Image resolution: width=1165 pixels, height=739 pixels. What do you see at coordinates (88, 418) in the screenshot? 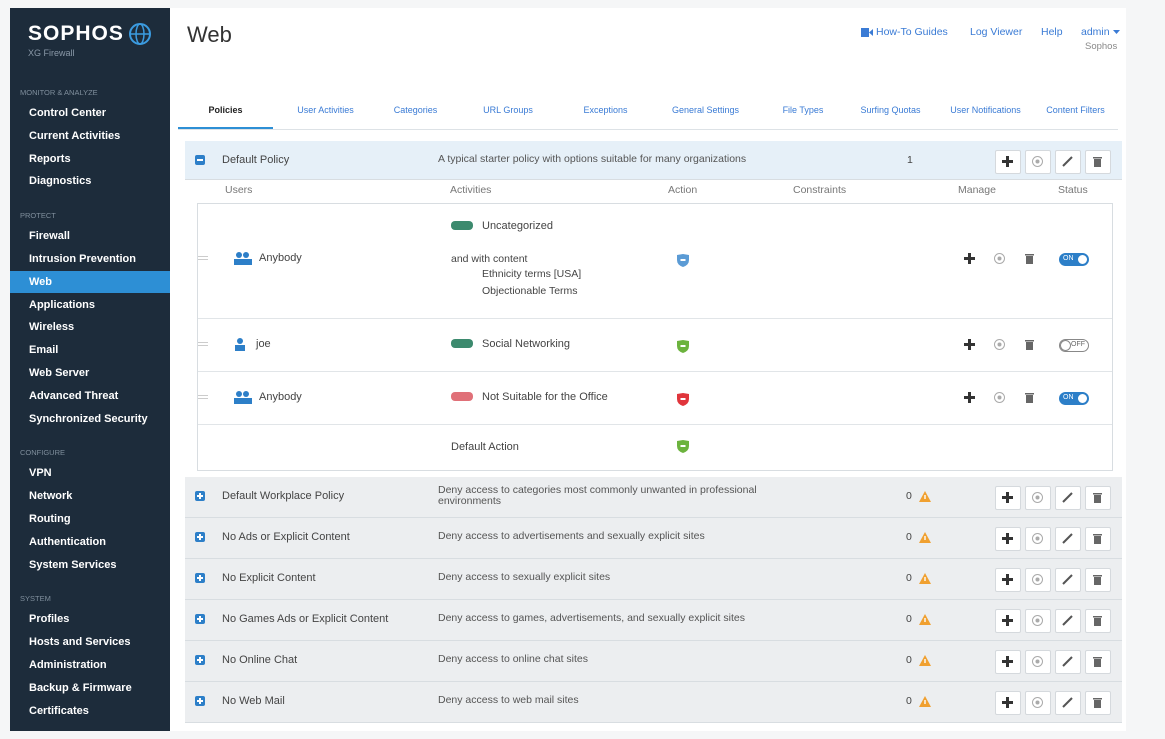
I see `nav-item: Synchronized Security` at bounding box center [88, 418].